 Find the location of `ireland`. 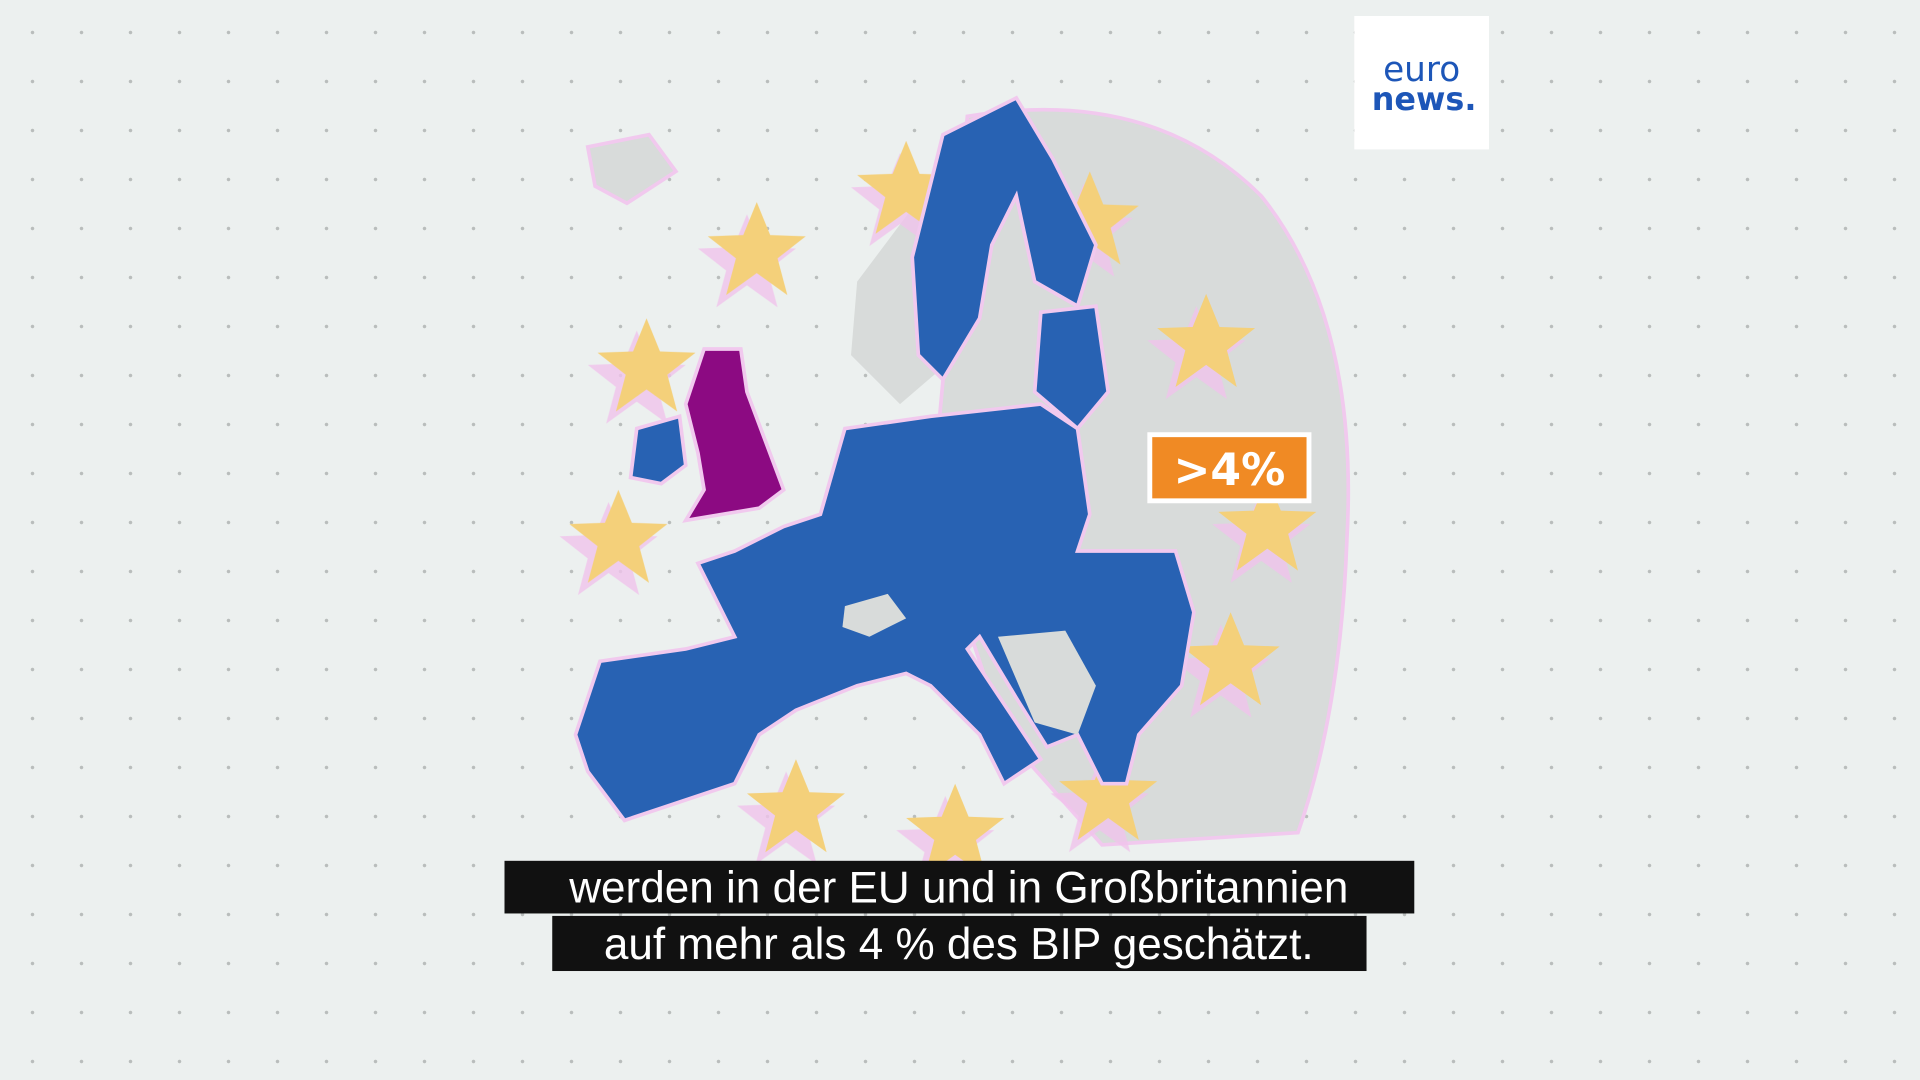

ireland is located at coordinates (658, 449).